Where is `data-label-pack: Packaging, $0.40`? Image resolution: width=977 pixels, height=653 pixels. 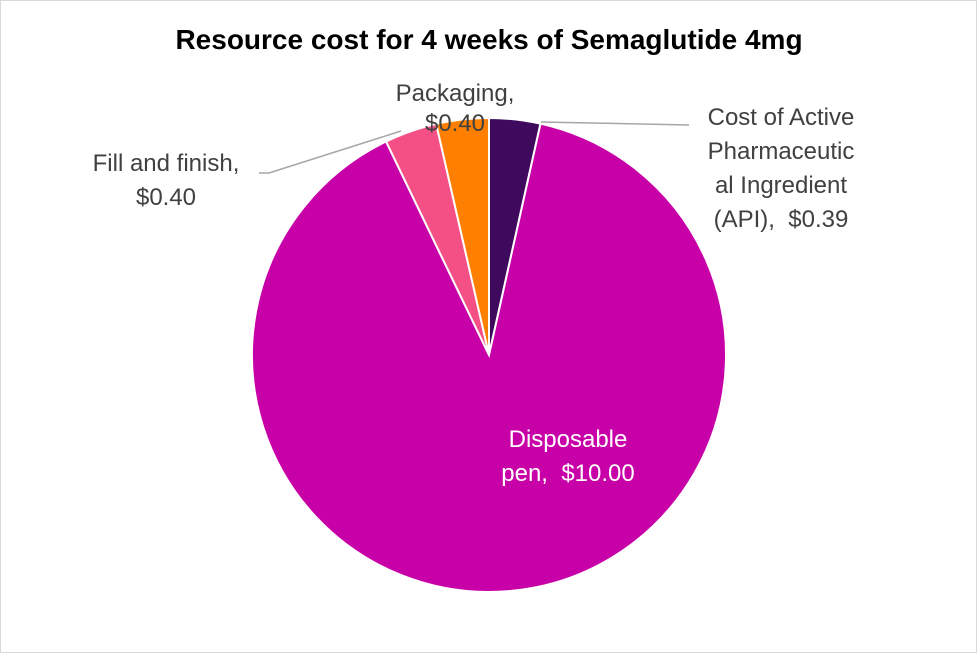 data-label-pack: Packaging, $0.40 is located at coordinates (455, 108).